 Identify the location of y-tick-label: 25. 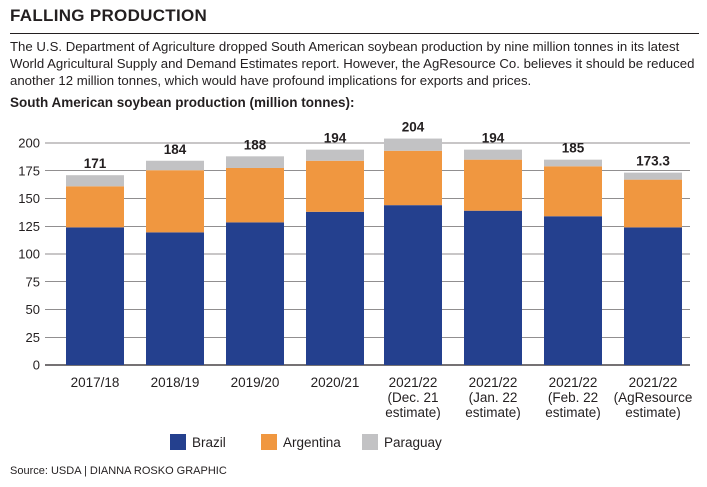
(33, 337).